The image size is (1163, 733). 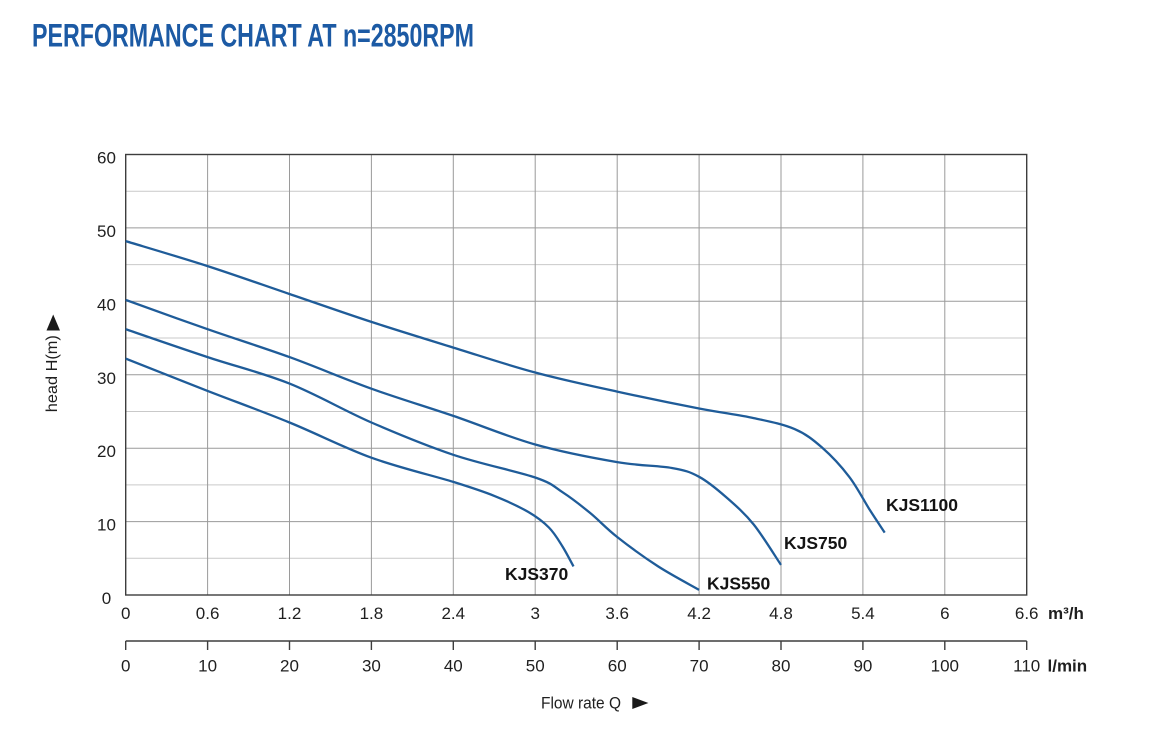 I want to click on svg-text: KJS1100, so click(x=922, y=505).